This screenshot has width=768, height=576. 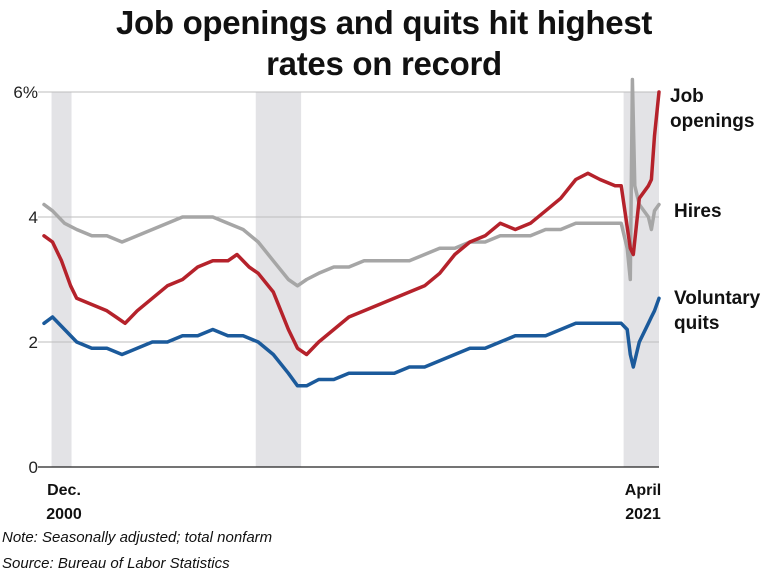 I want to click on y-tick-label-4: 4, so click(x=33, y=217).